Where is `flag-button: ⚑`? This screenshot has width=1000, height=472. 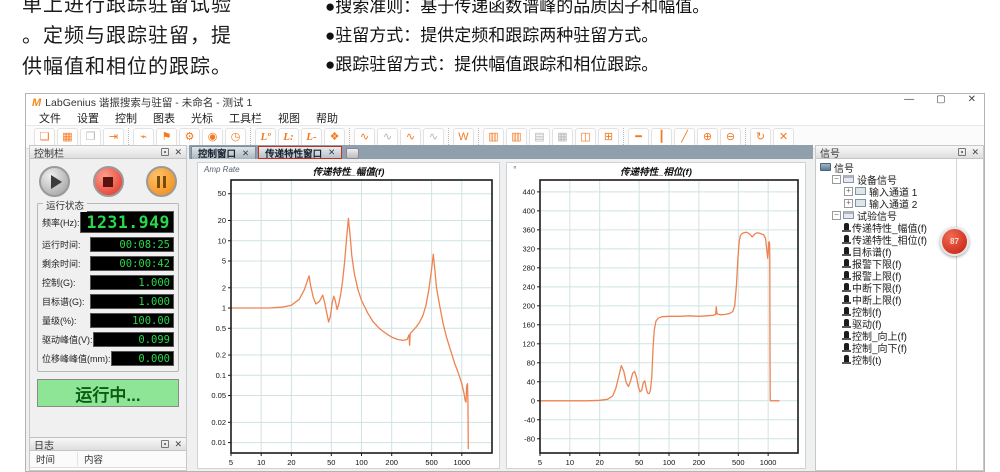
flag-button: ⚑ is located at coordinates (166, 137).